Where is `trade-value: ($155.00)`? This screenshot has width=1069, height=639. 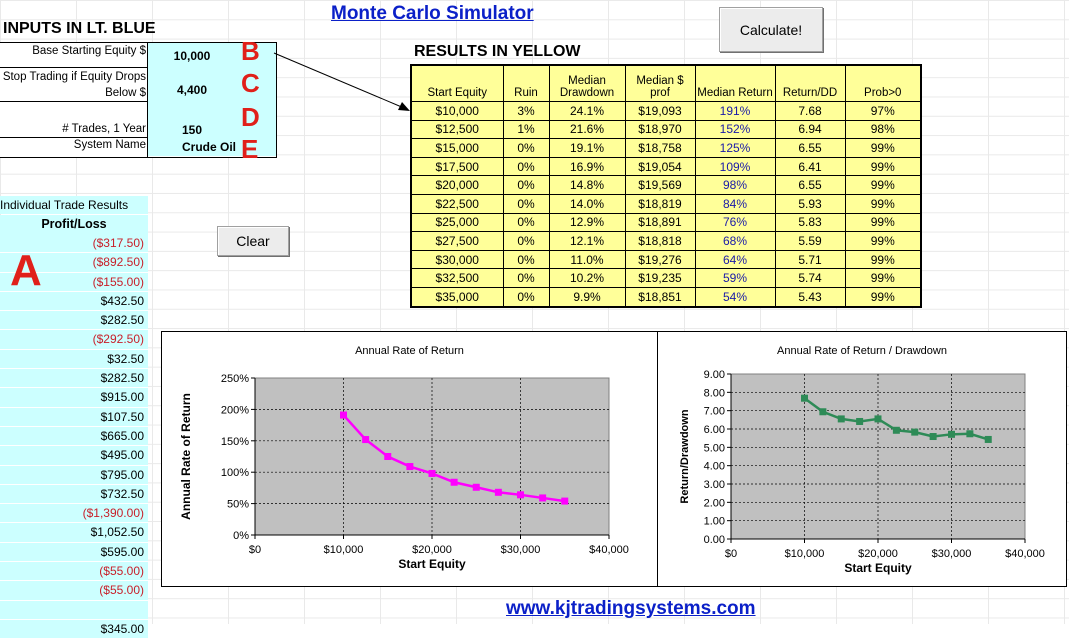
trade-value: ($155.00) is located at coordinates (74, 282).